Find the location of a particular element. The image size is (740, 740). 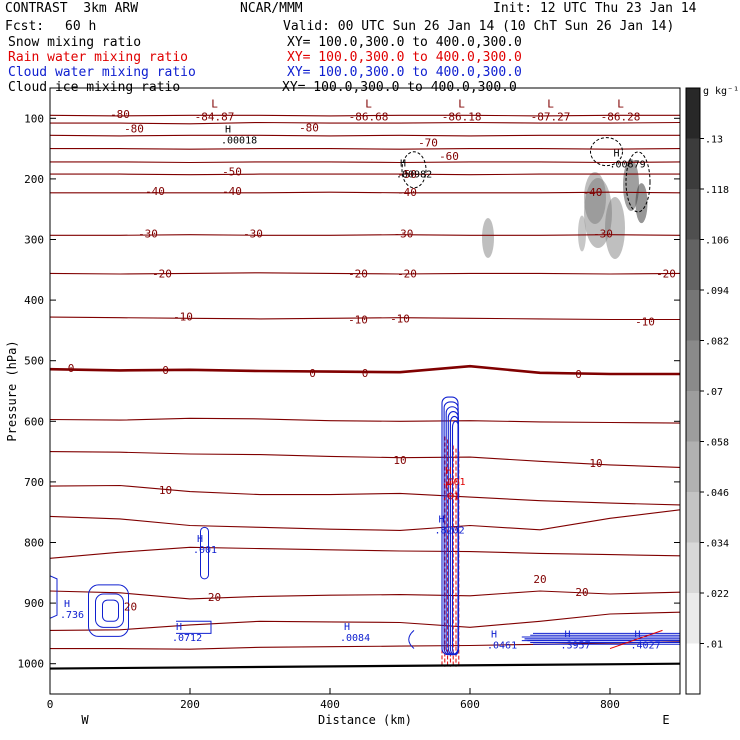

colorbar-tick-label: .082 is located at coordinates (717, 342).